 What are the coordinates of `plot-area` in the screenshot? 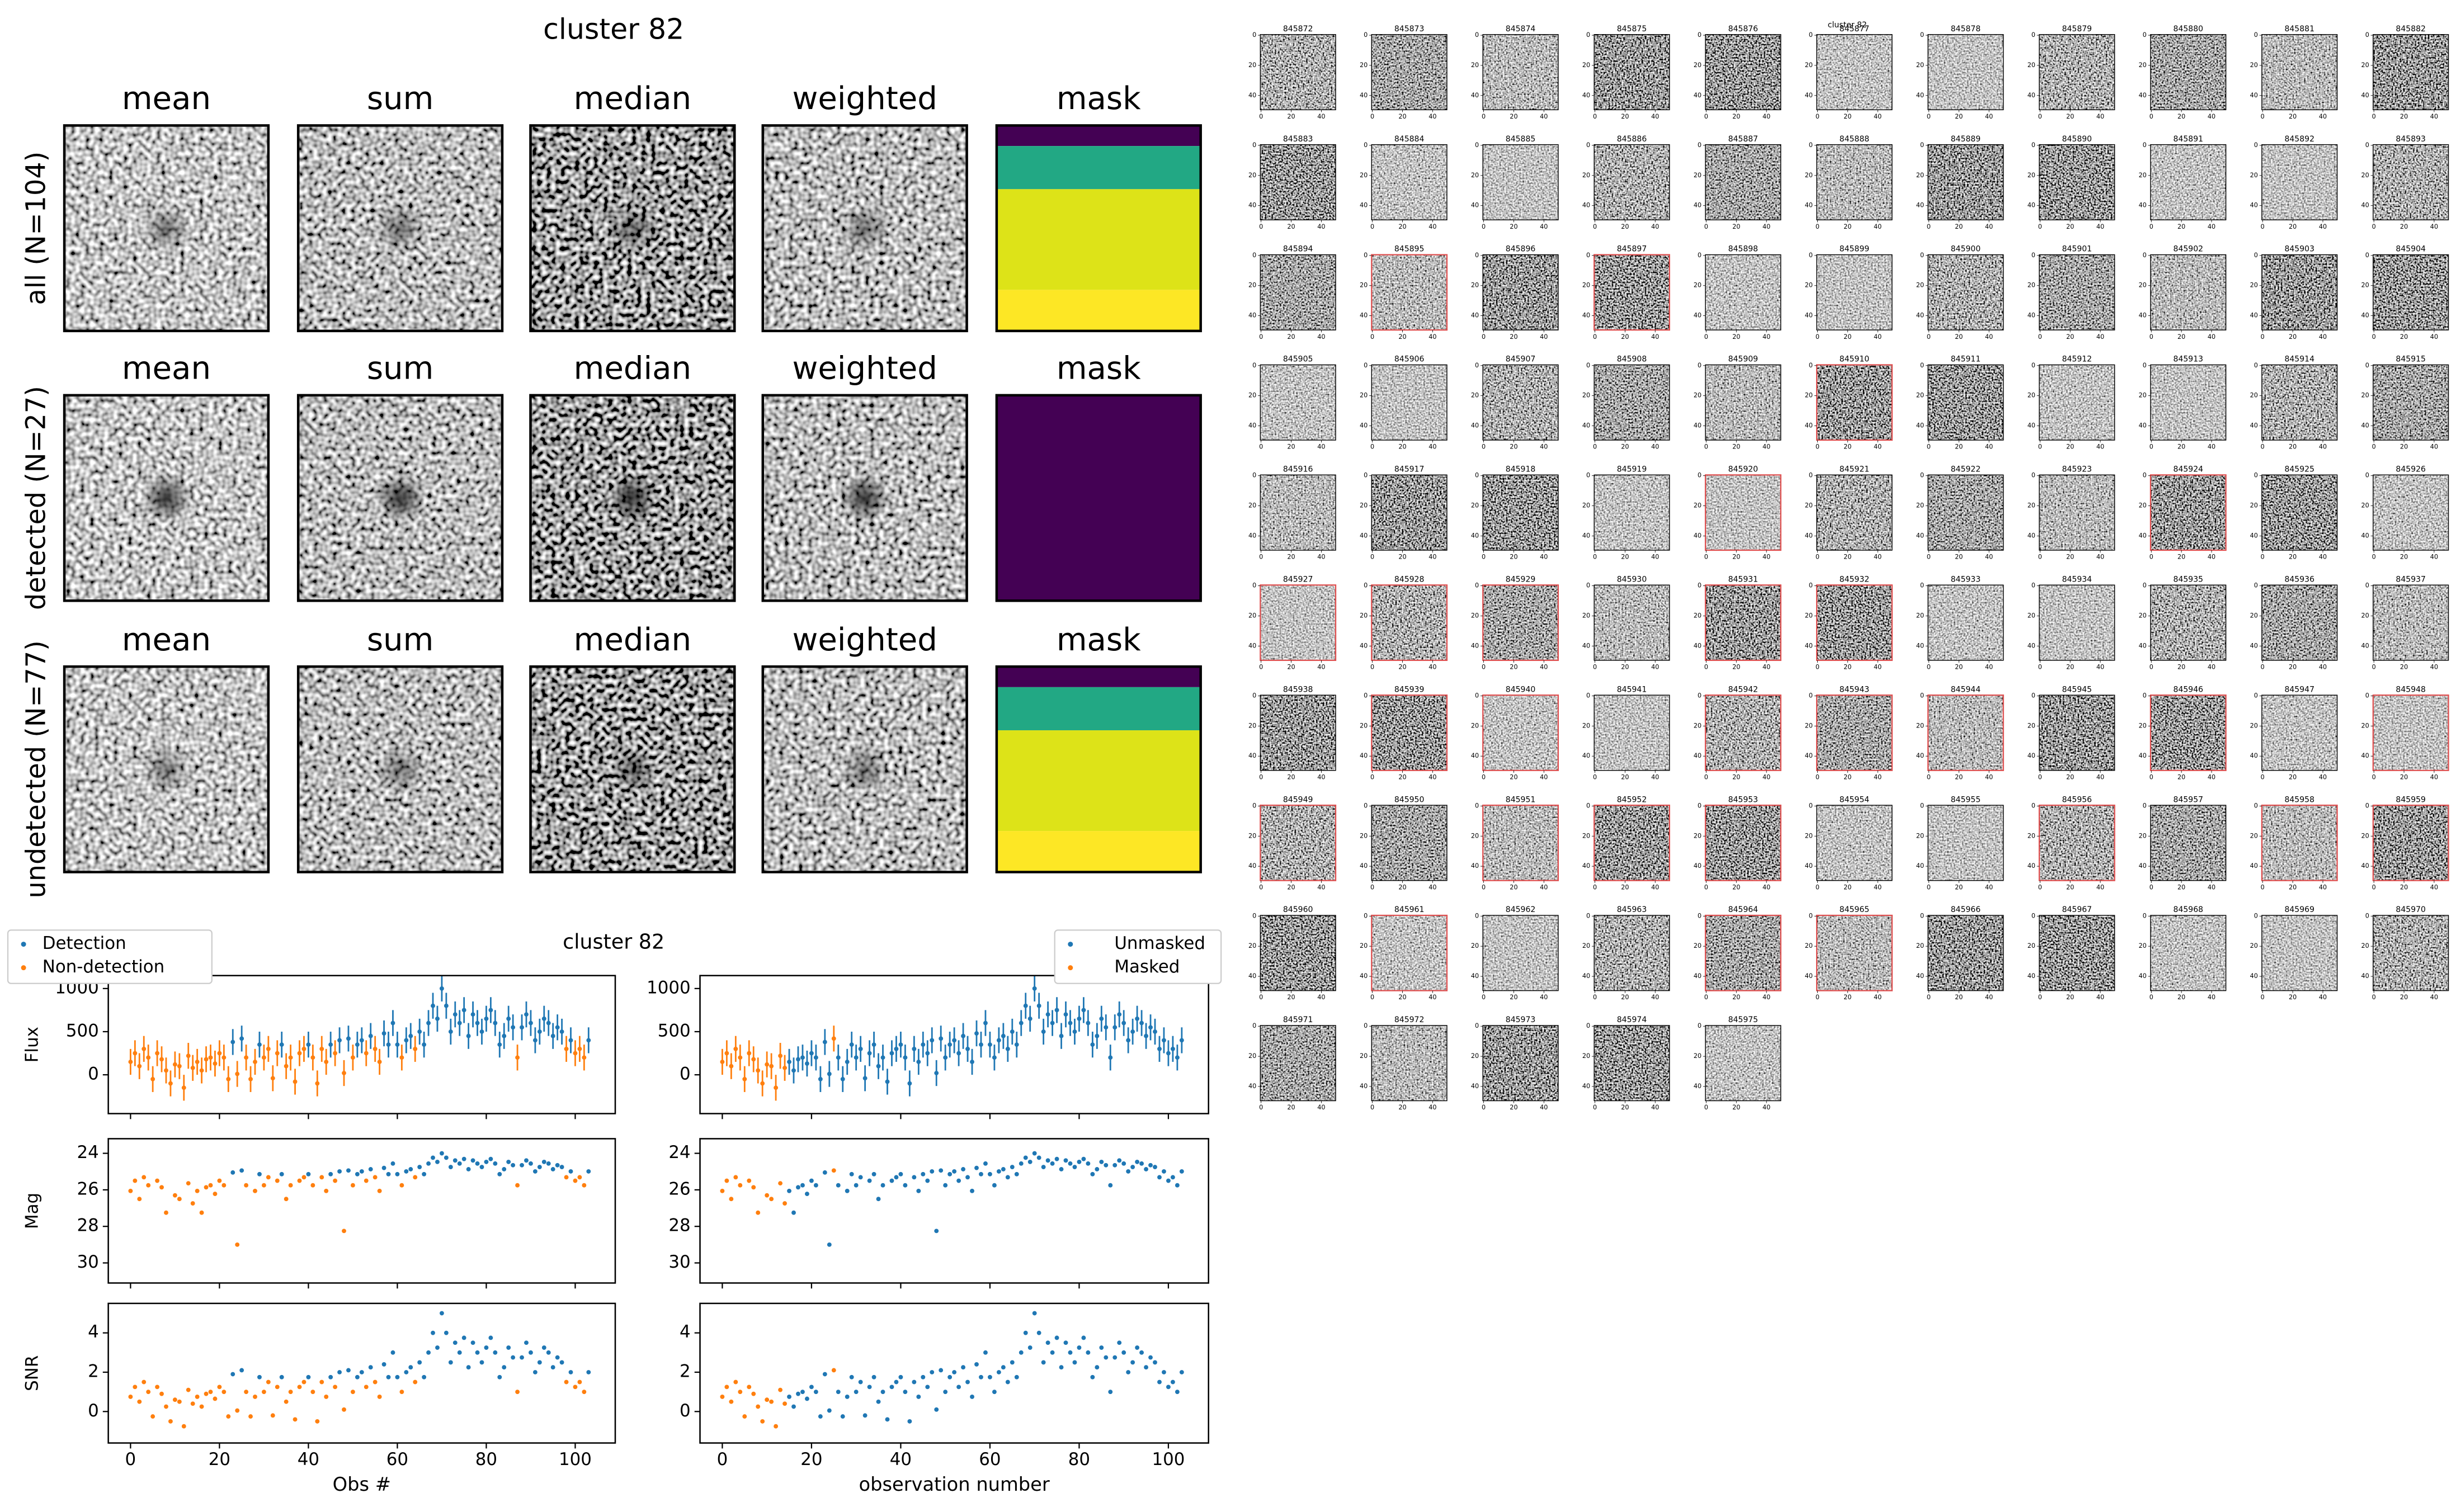 It's located at (952, 1038).